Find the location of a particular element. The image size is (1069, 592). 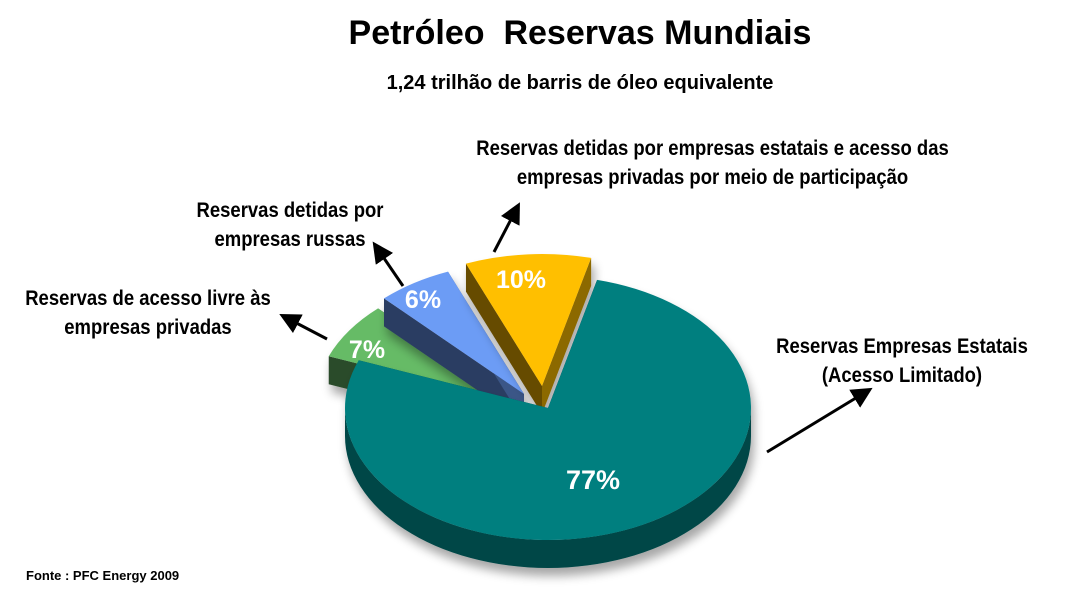

pie-slice-4-top is located at coordinates (528, 320).